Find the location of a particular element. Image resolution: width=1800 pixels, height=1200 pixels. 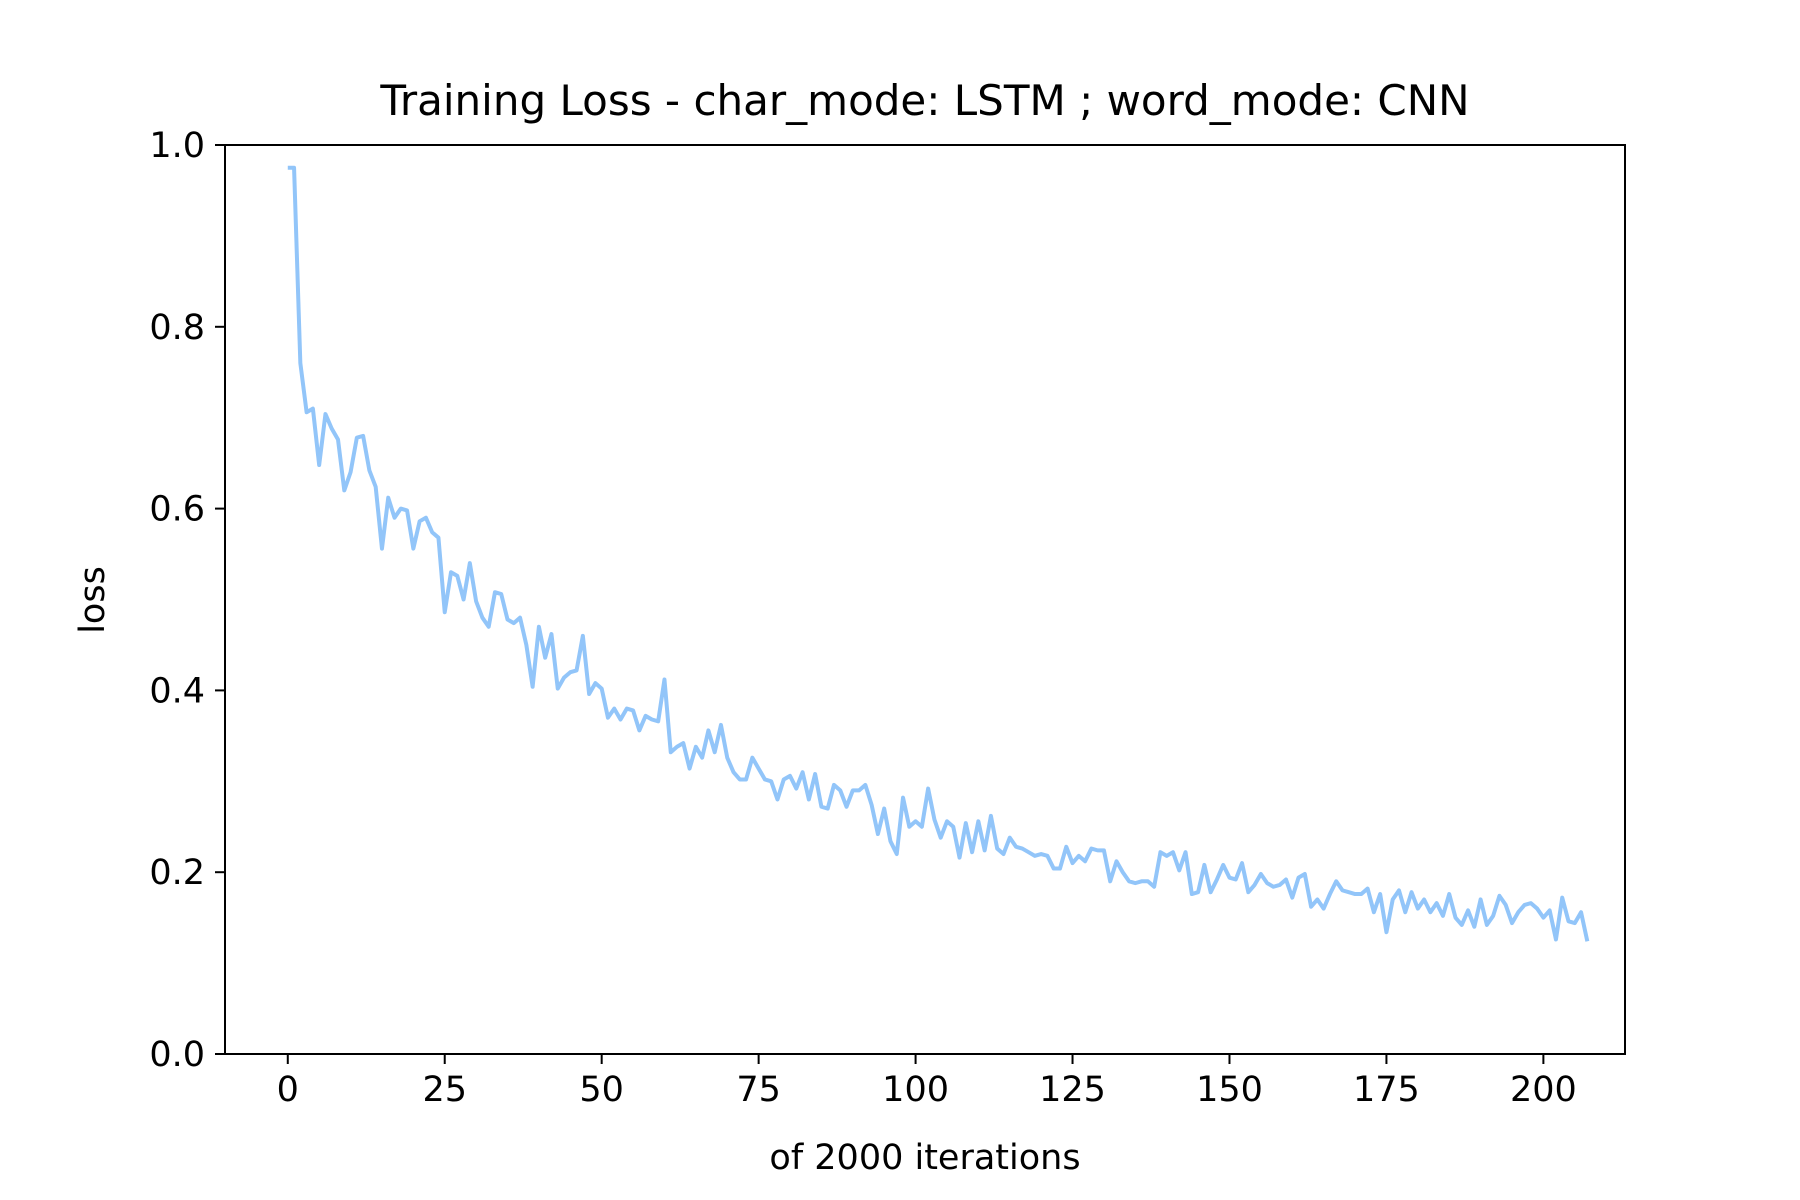

x-tick-label: 75 is located at coordinates (758, 1090).